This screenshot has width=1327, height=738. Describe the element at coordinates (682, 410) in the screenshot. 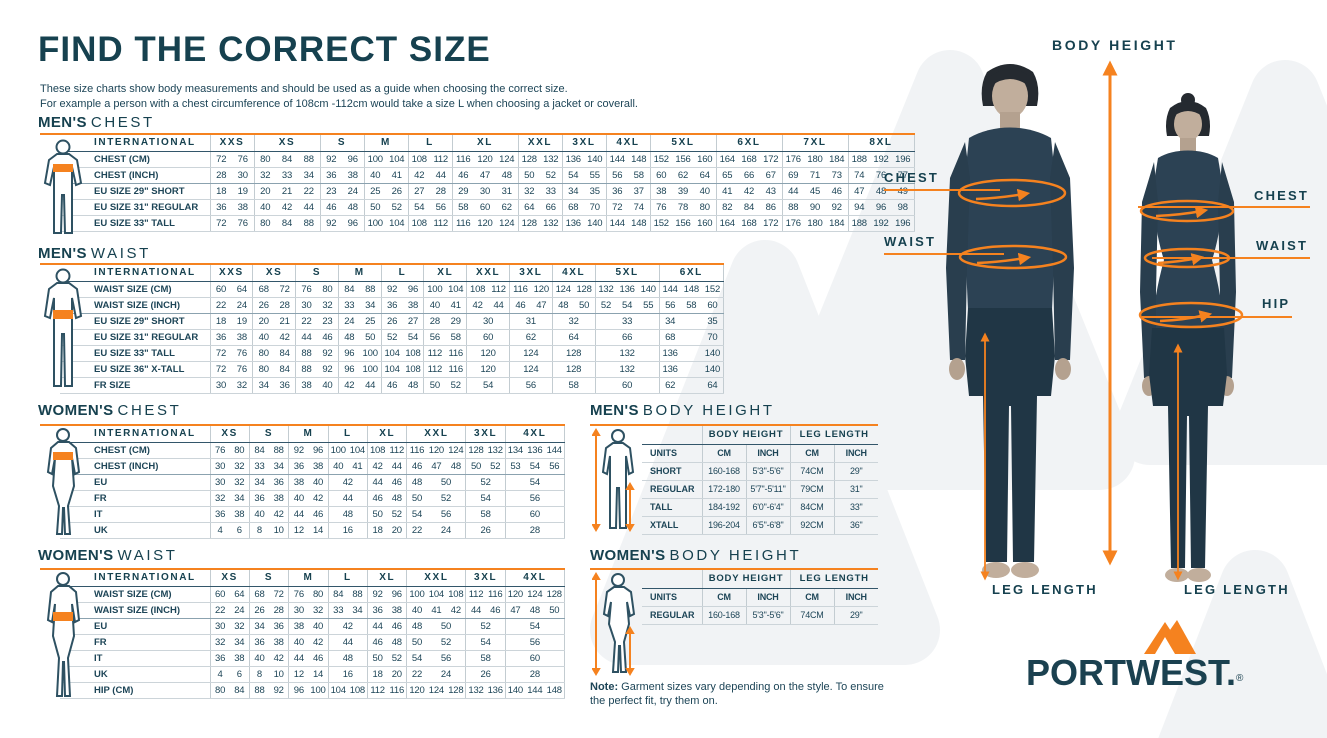

I see `mens-body-height-title: MEN'S BODY HEIGHT` at that location.